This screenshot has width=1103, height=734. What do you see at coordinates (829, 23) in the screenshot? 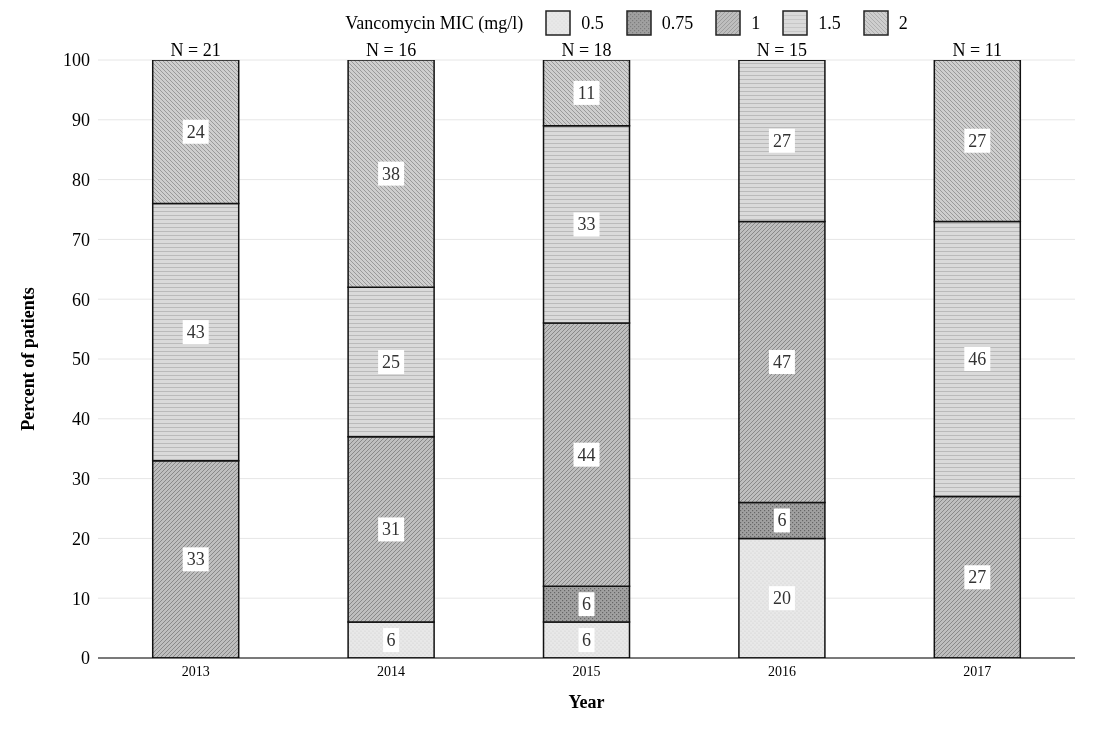
I see `legend-label: 1.5` at bounding box center [829, 23].